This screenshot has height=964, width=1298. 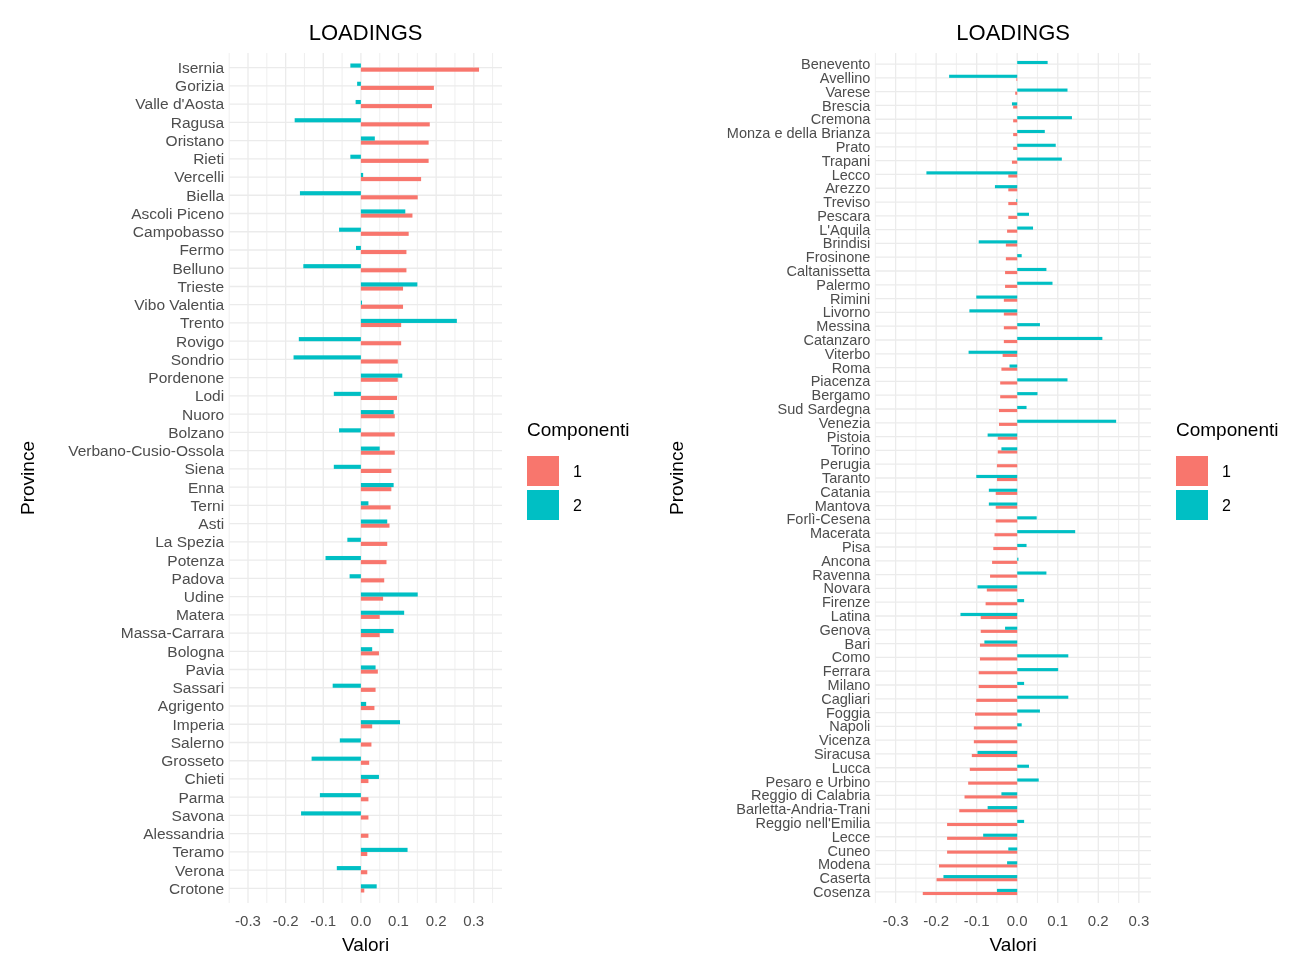 I want to click on y-tick-label: Bologna, so click(x=196, y=651).